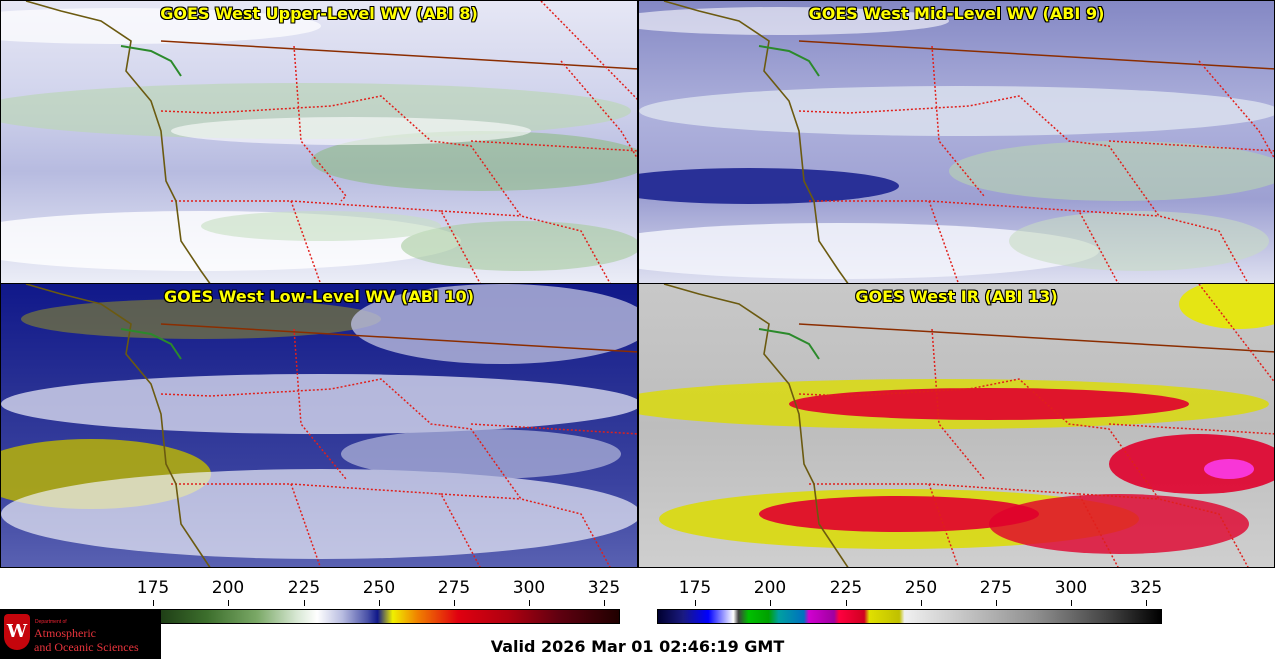 This screenshot has height=659, width=1275. Describe the element at coordinates (318, 296) in the screenshot. I see `panel-title: GOES West Low-Level WV (ABI 10)` at that location.